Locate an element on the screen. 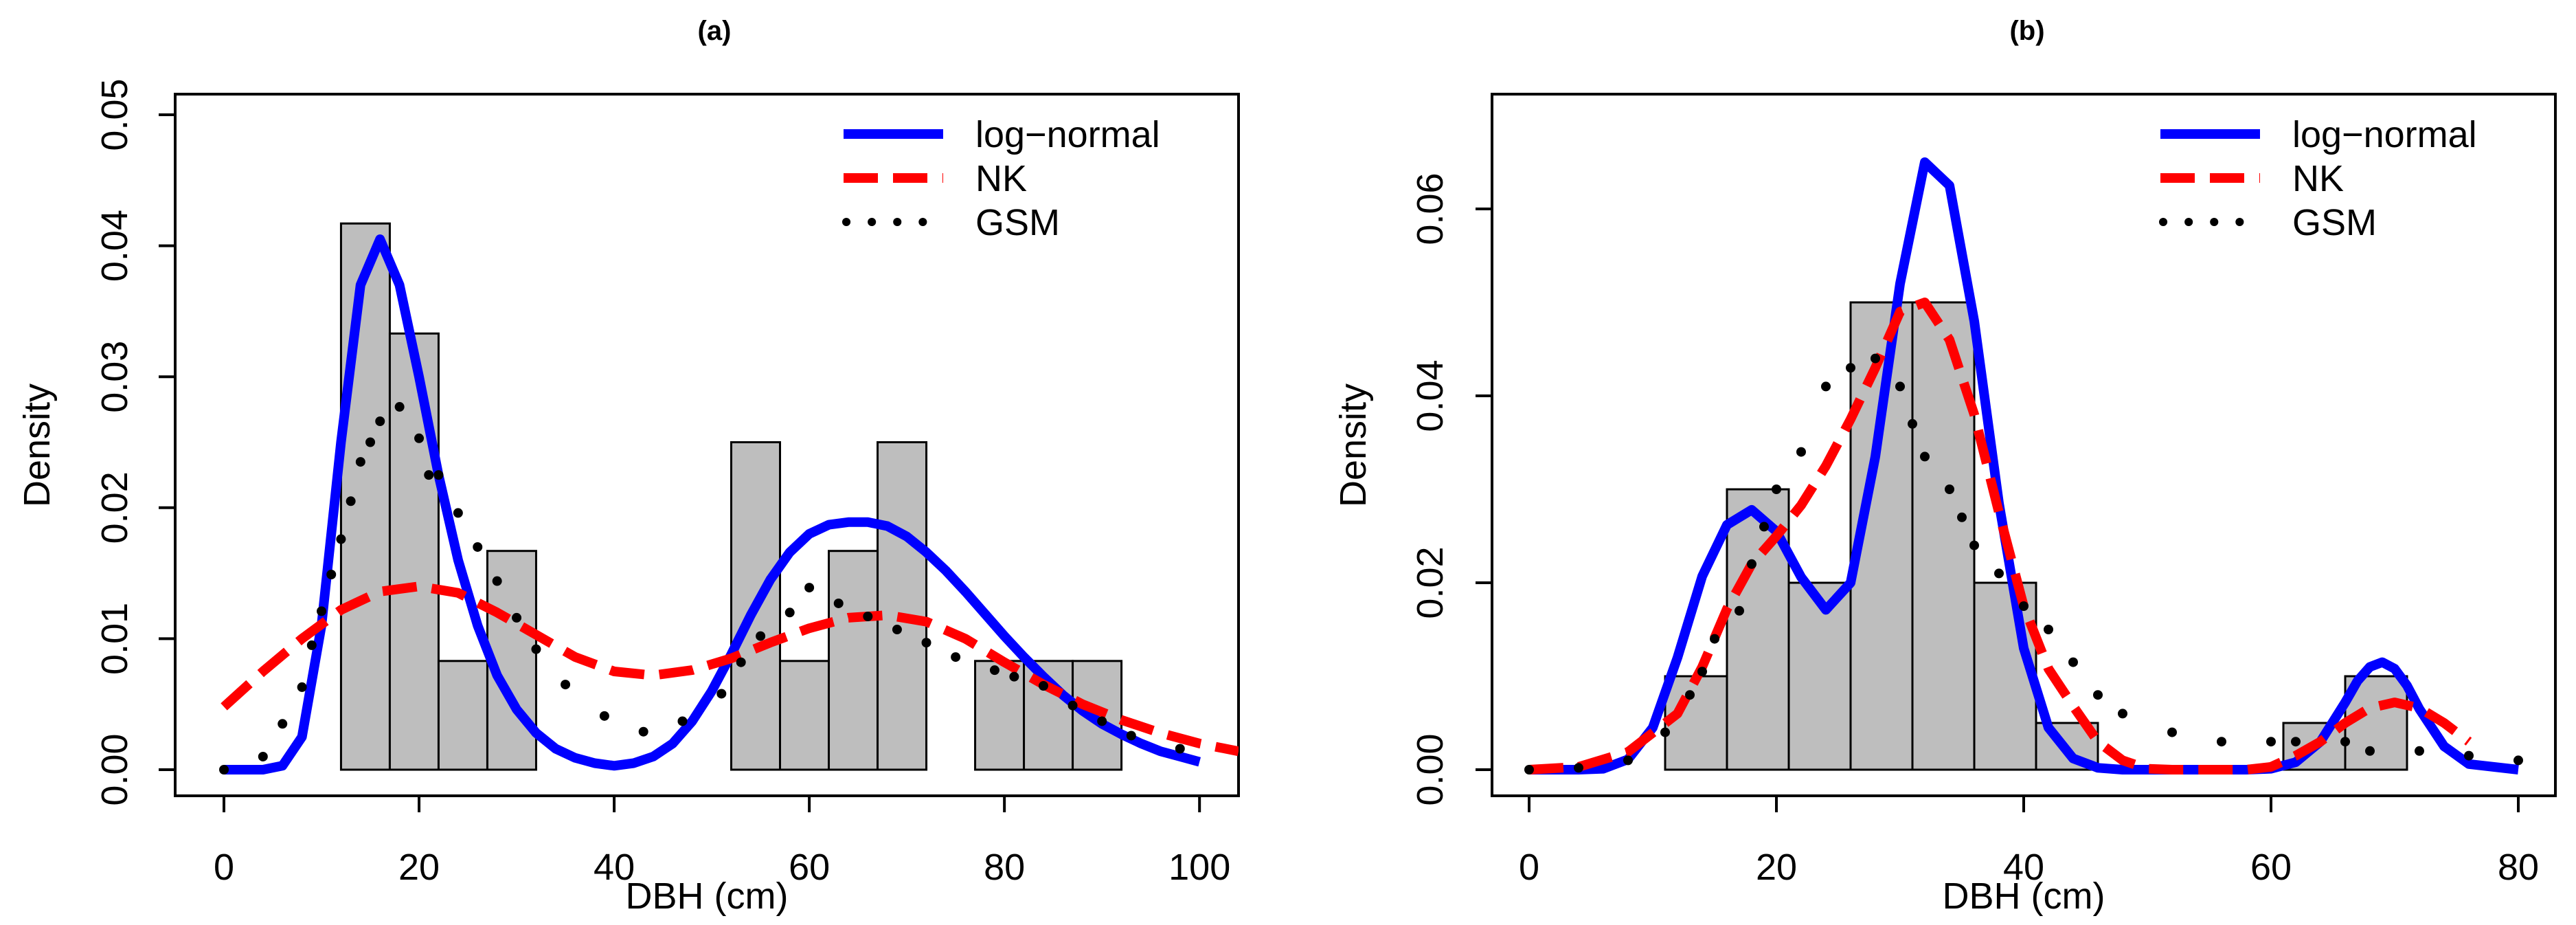 Image resolution: width=2576 pixels, height=925 pixels. panel-b-title: (b) is located at coordinates (2026, 31).